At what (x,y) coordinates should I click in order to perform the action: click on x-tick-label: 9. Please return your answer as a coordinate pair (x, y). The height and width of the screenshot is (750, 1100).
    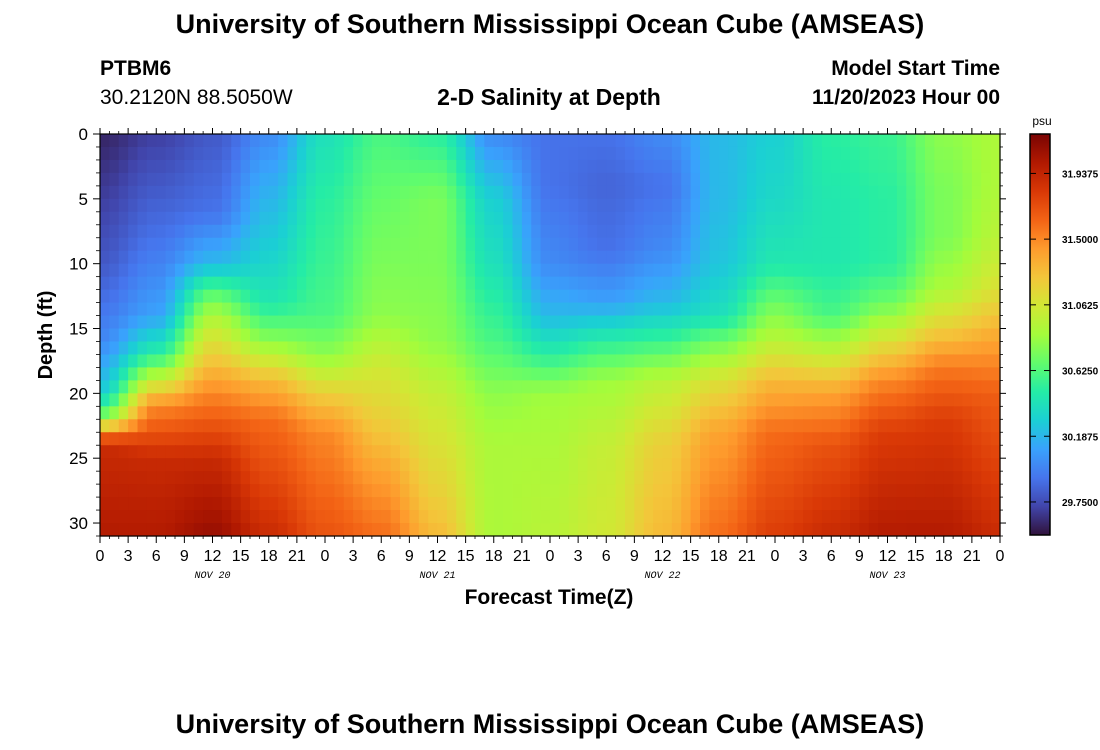
    Looking at the image, I should click on (409, 556).